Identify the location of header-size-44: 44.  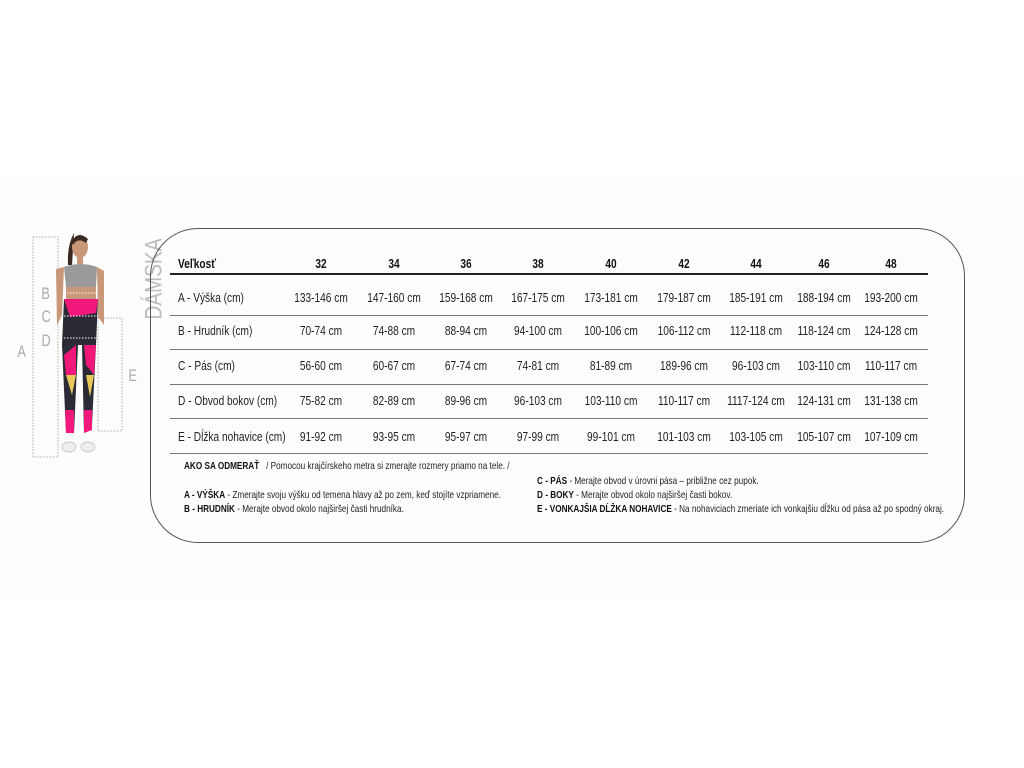
(756, 263).